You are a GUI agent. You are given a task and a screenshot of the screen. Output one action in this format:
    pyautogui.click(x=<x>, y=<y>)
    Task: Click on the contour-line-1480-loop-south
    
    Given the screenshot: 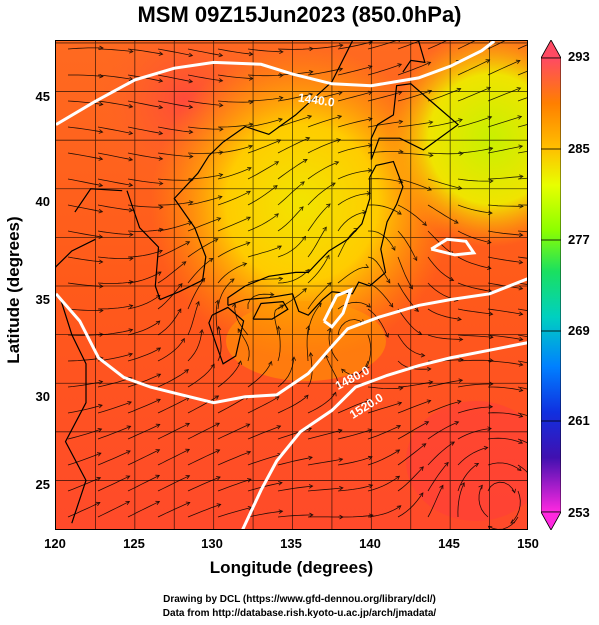 What is the action you would take?
    pyautogui.click(x=338, y=308)
    